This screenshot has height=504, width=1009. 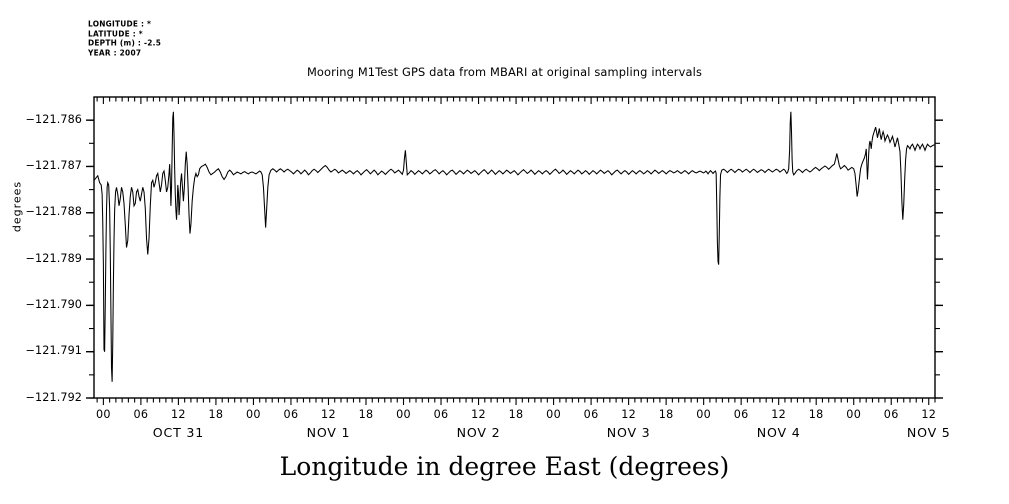 What do you see at coordinates (115, 33) in the screenshot?
I see `metadata-line-latitude: LATITUDE : *` at bounding box center [115, 33].